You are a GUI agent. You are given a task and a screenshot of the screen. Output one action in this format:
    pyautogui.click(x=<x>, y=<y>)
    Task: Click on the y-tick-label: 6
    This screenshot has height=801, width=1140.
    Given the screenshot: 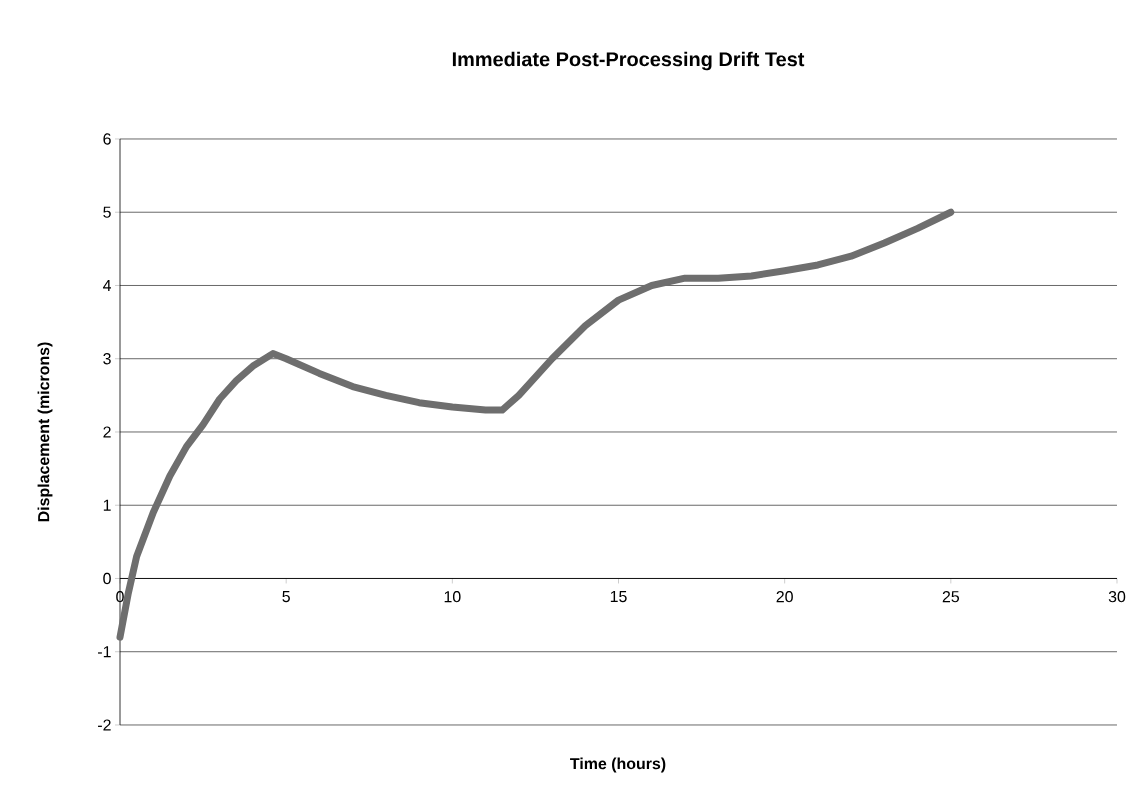 What is the action you would take?
    pyautogui.click(x=107, y=139)
    